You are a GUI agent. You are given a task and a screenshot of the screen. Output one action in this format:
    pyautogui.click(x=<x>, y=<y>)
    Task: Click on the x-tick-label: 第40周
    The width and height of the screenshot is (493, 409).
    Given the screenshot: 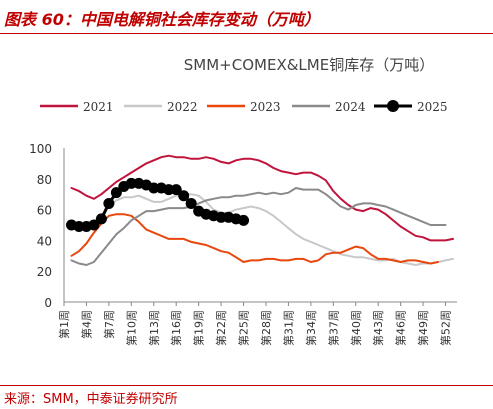 What is the action you would take?
    pyautogui.click(x=356, y=328)
    